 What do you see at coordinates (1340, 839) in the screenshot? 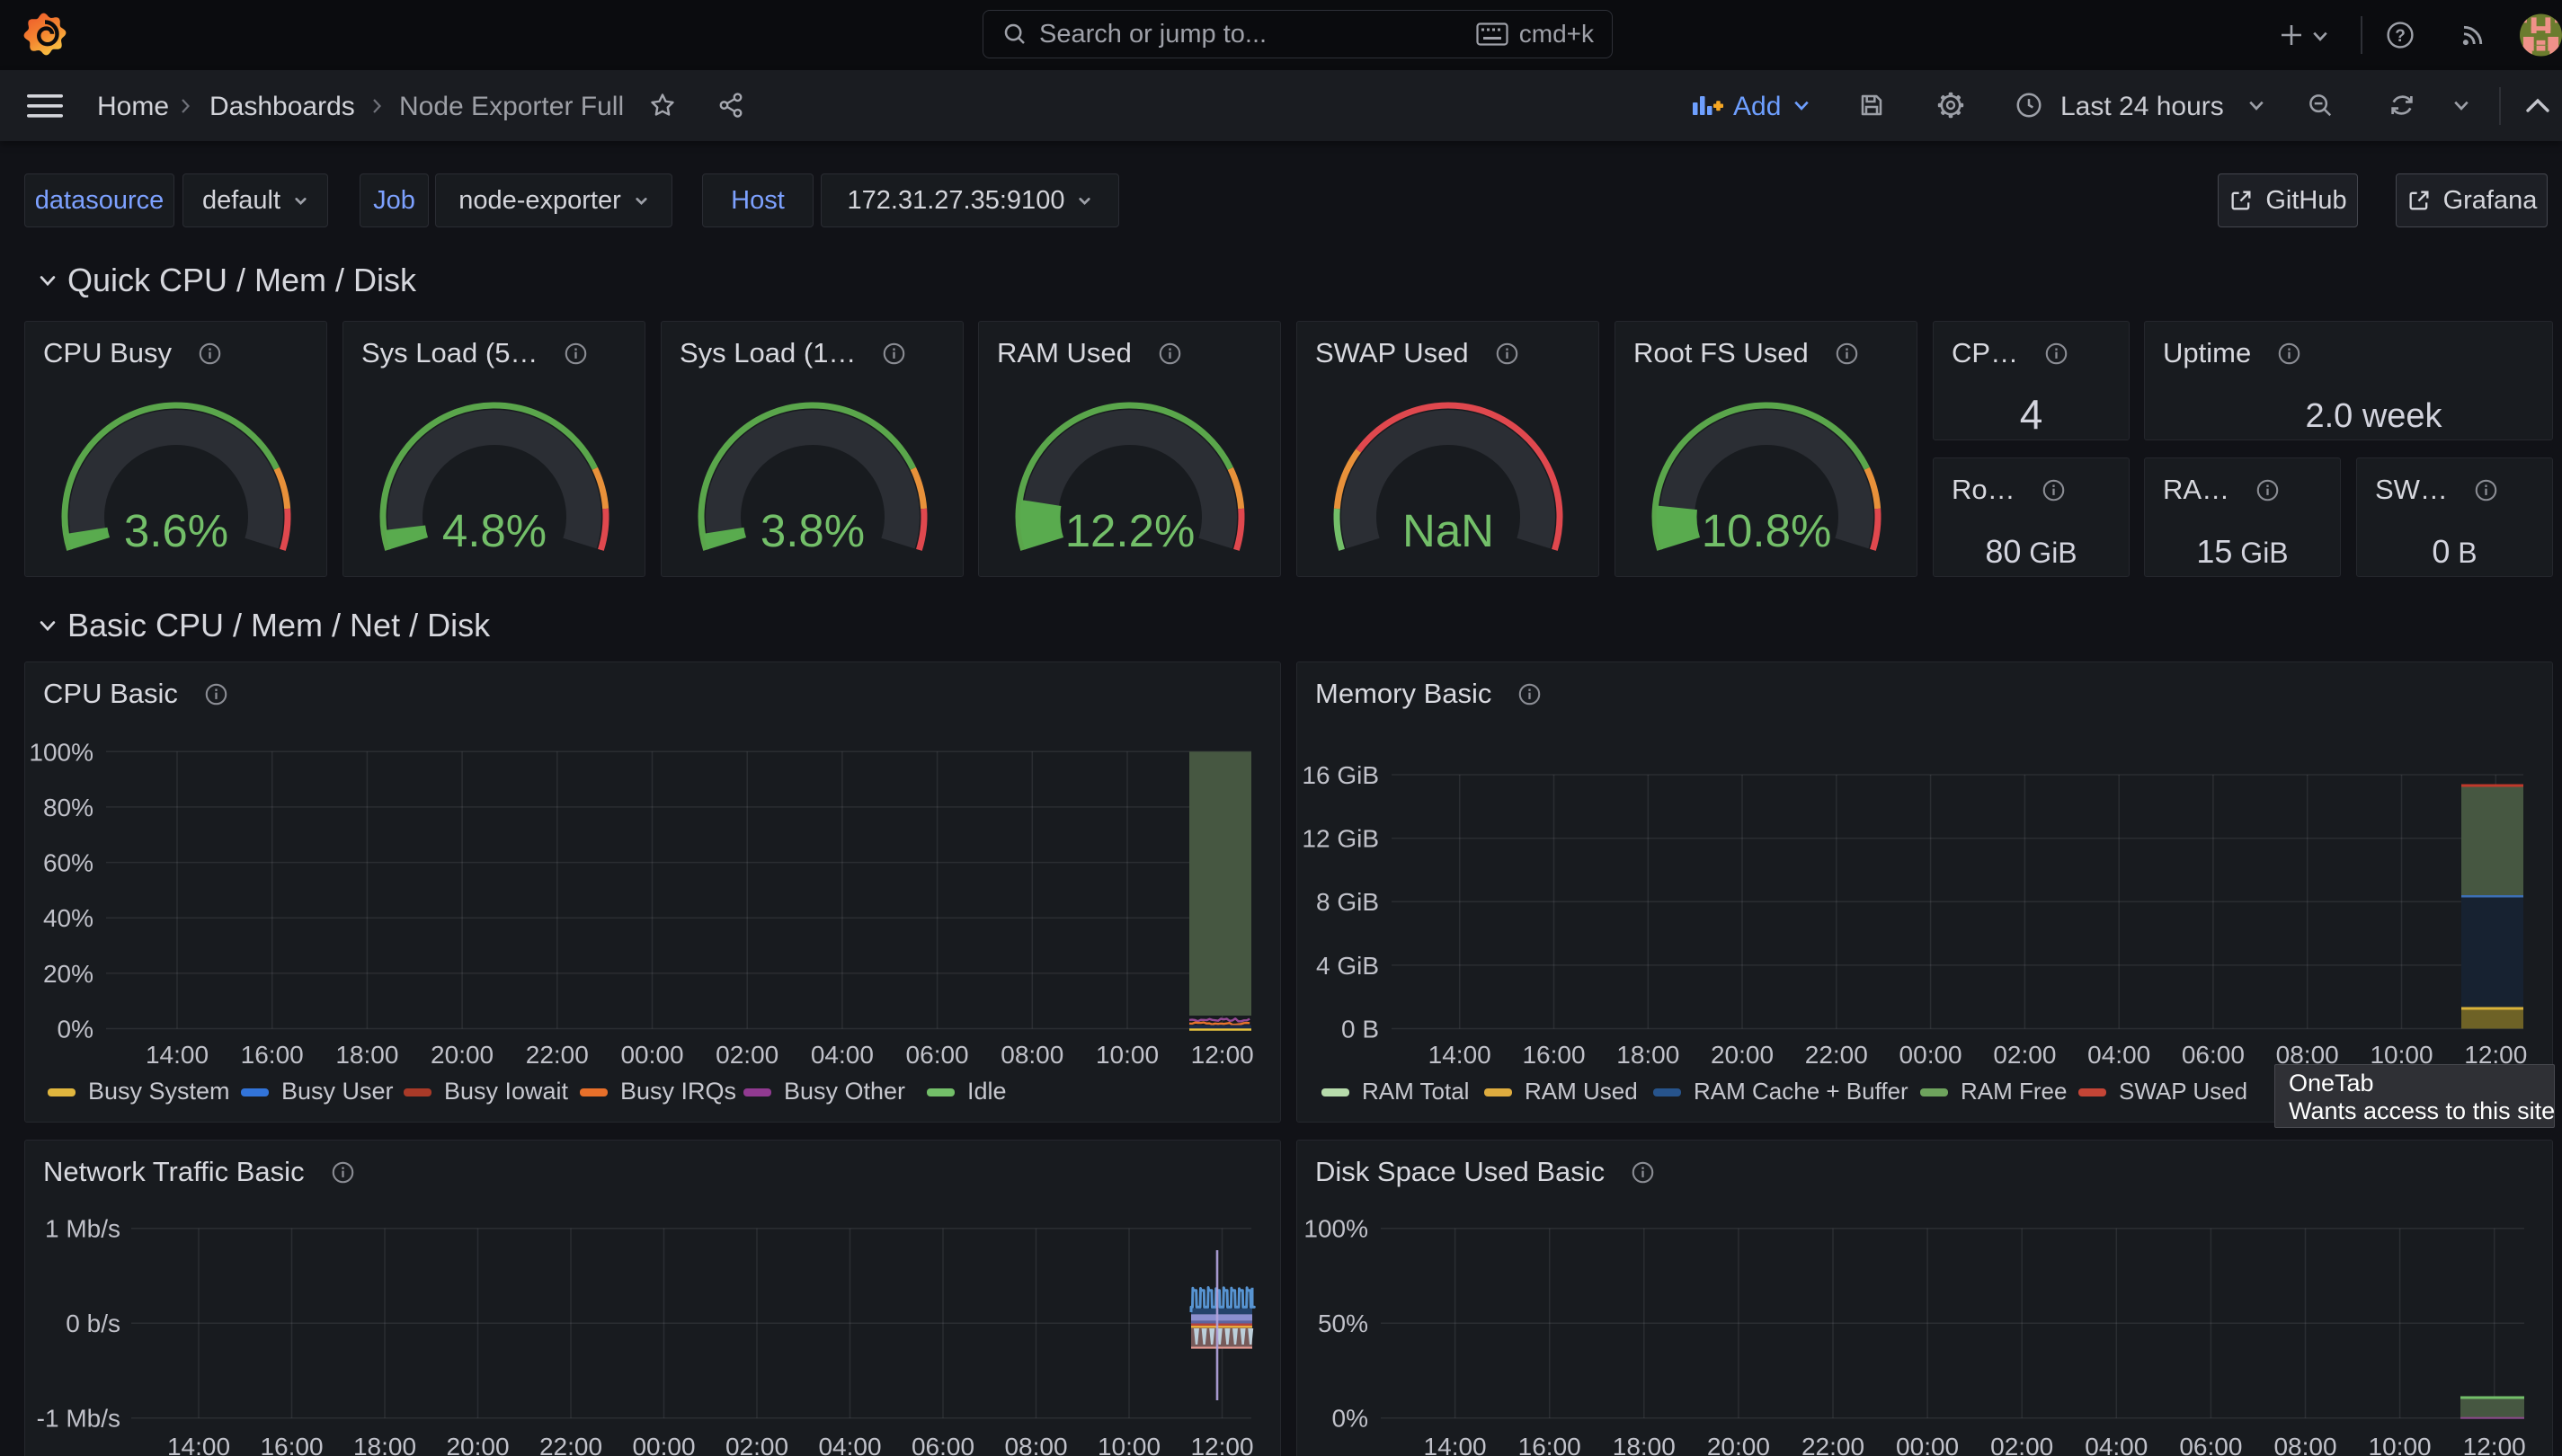
I see `svg-text: 12 GiB` at bounding box center [1340, 839].